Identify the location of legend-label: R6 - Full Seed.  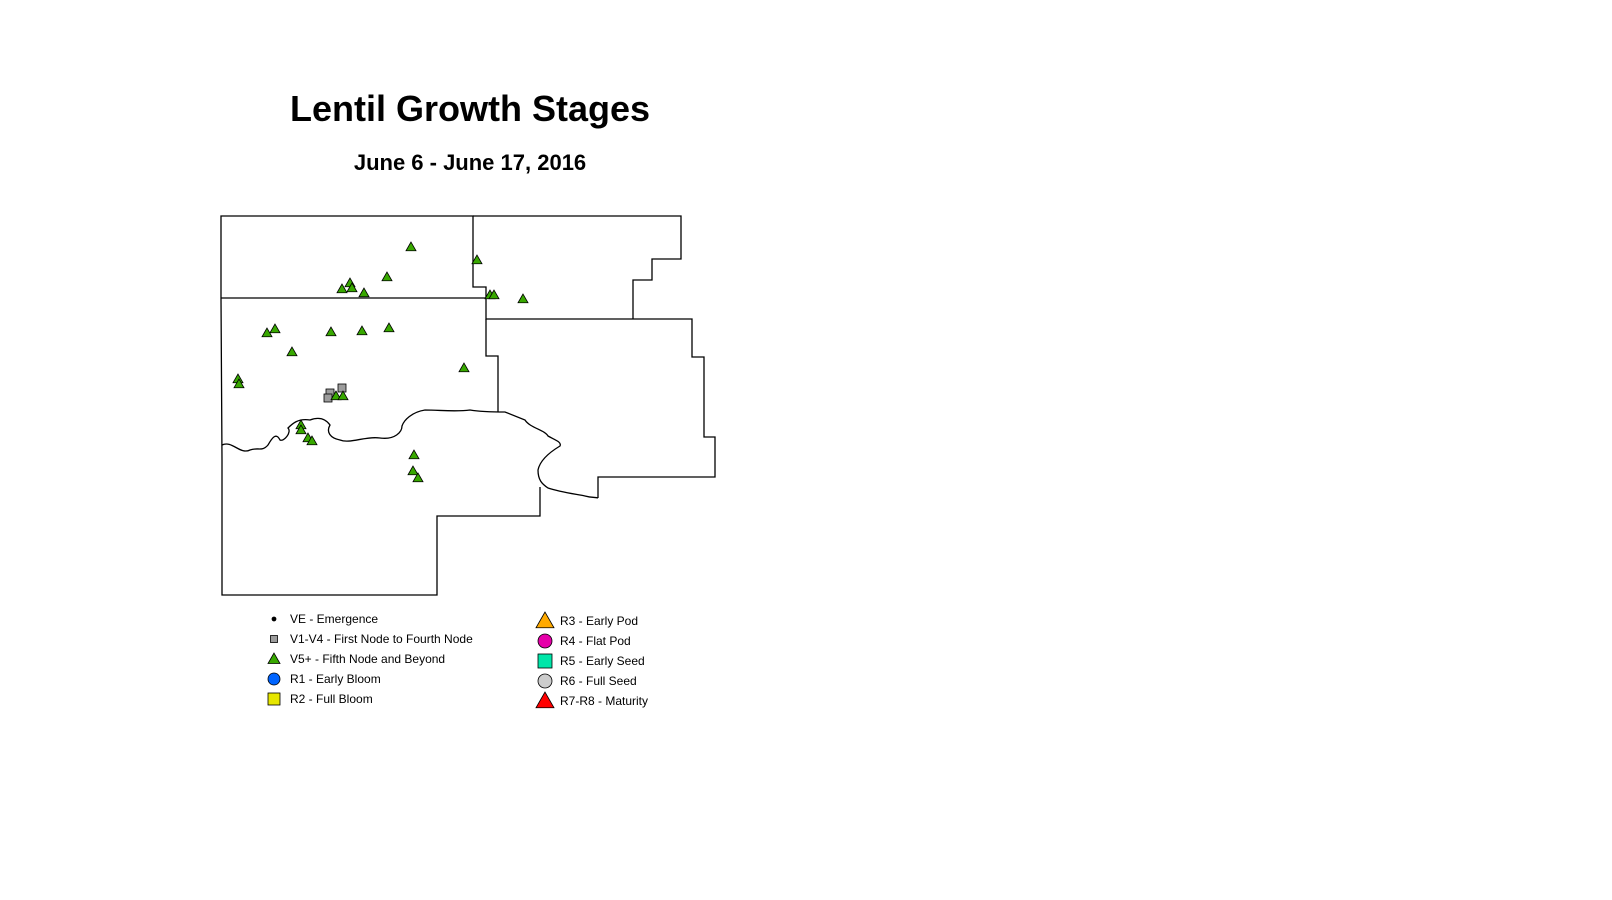
(598, 681).